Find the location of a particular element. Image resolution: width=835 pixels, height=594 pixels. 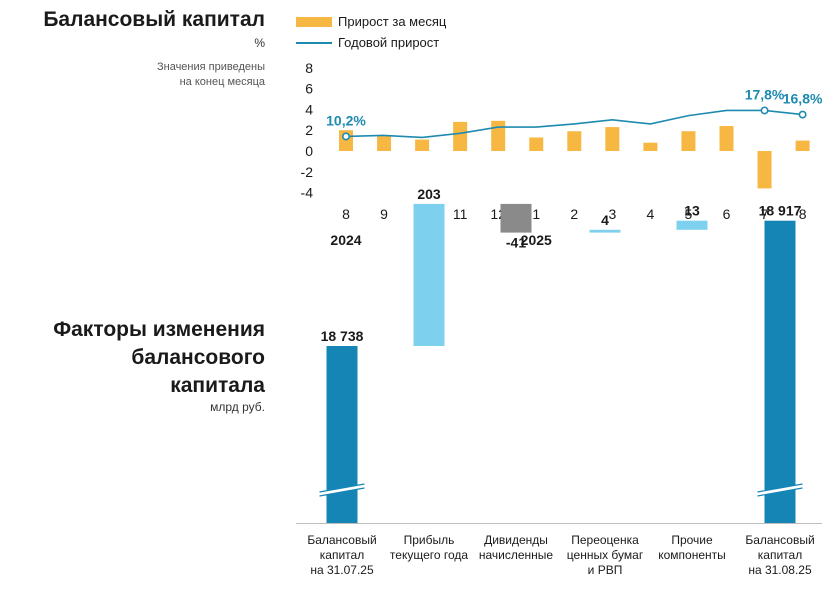

waterfall-title-line: Факторы изменения is located at coordinates (159, 329).